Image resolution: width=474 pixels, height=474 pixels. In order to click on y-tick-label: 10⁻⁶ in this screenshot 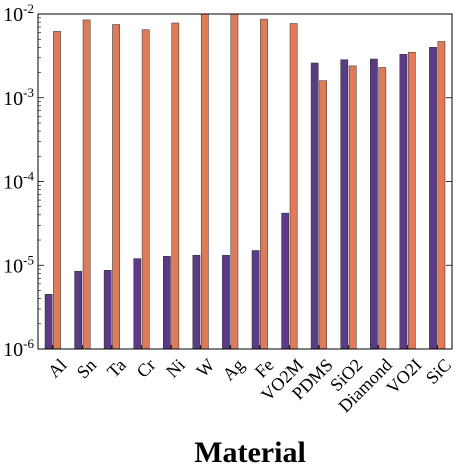, I will do `click(18, 348)`.